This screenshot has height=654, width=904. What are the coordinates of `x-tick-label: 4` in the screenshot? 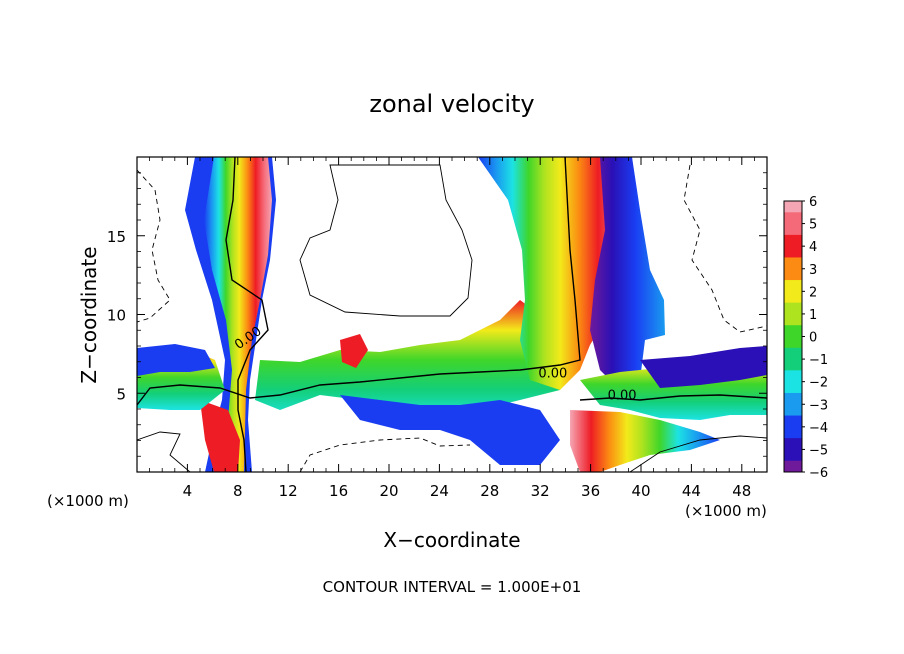 It's located at (188, 491).